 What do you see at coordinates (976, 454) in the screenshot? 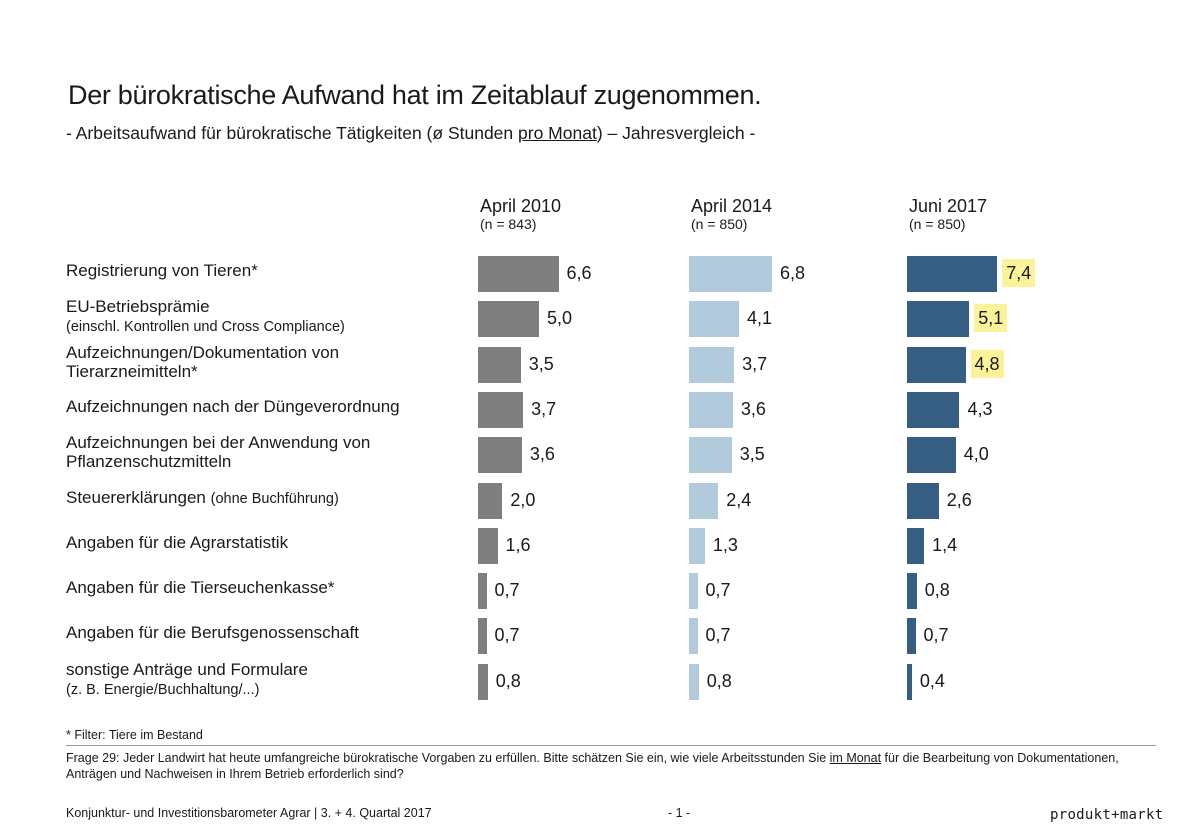
I see `data-label-2-4: 4,0` at bounding box center [976, 454].